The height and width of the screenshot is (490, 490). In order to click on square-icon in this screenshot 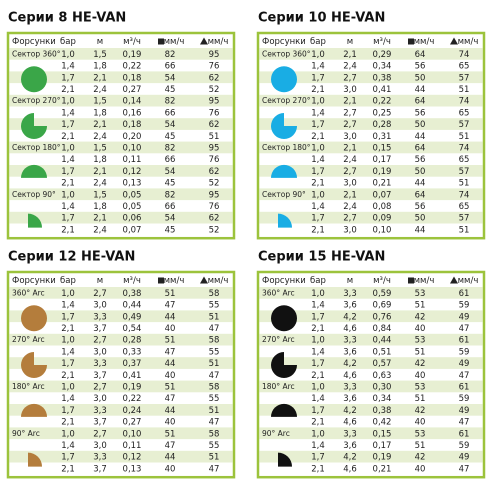, I will do `click(411, 41)`.